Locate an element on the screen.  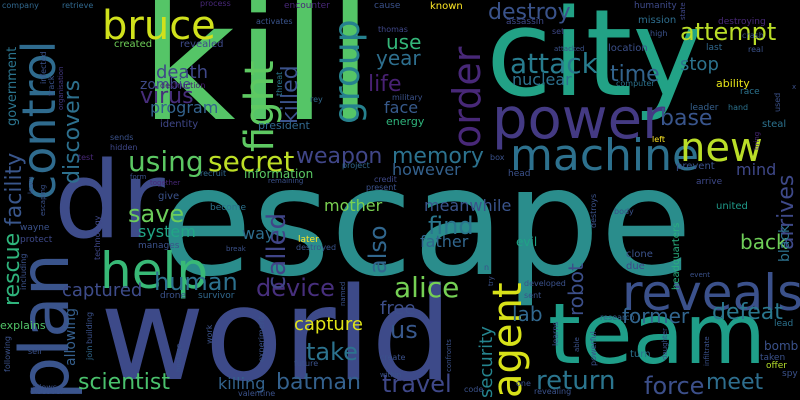
word-body: body is located at coordinates (624, 211).